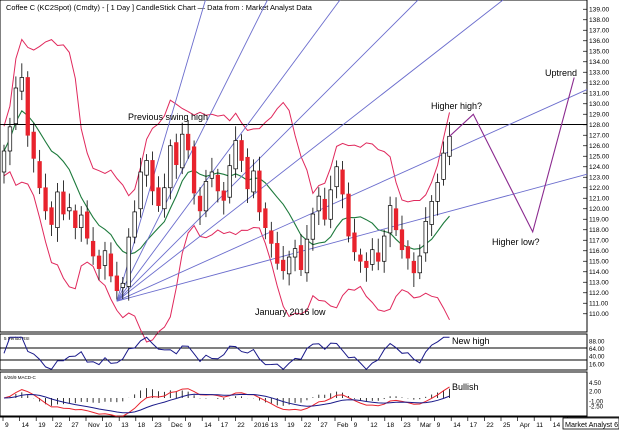 This screenshot has height=432, width=619. Describe the element at coordinates (426, 425) in the screenshot. I see `x-tick-label: Mar` at that location.